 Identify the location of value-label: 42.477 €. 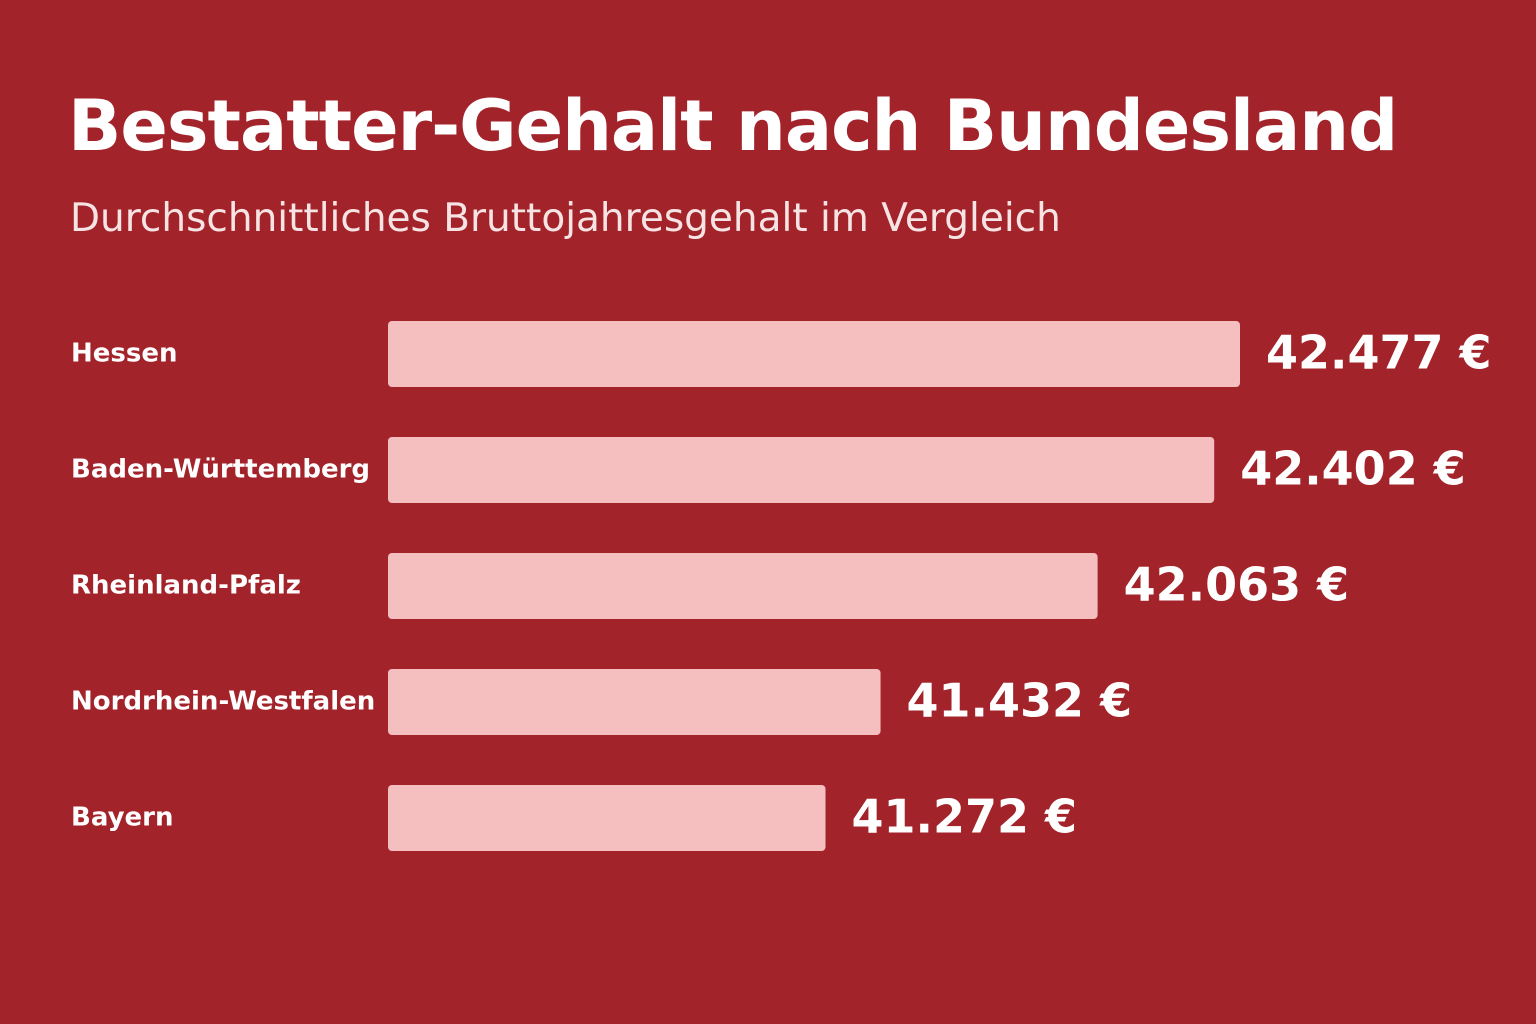
(1379, 353).